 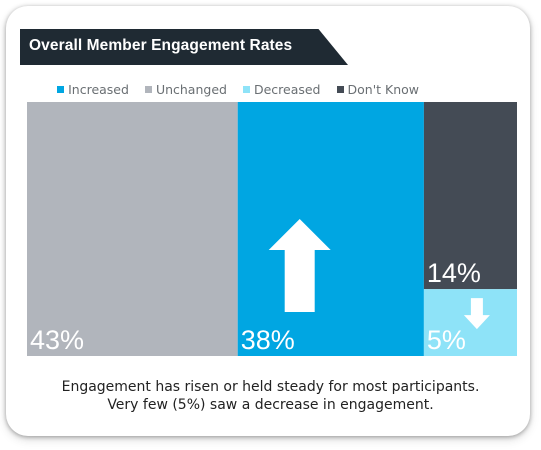 I want to click on arrow-down-icon, so click(x=476, y=314).